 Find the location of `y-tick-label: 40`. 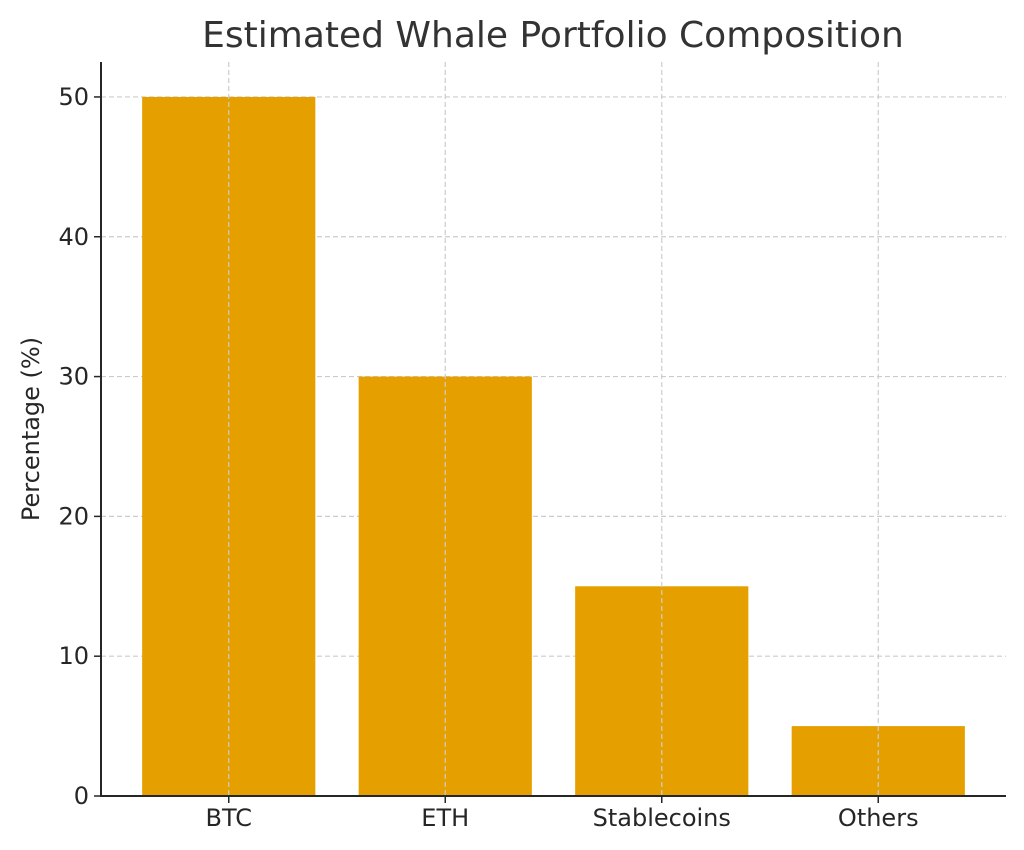

y-tick-label: 40 is located at coordinates (73, 237).